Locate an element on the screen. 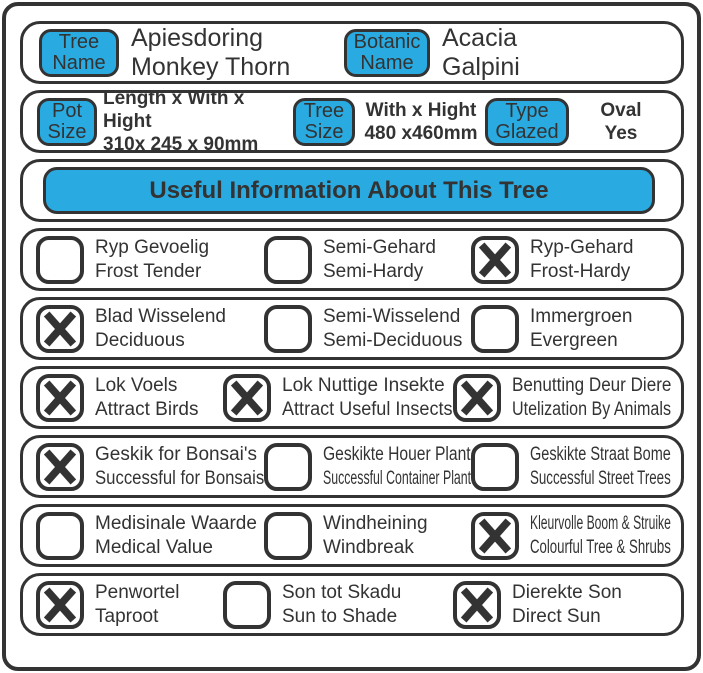  deciduous-label: Blad Wisselend Deciduous is located at coordinates (179, 329).